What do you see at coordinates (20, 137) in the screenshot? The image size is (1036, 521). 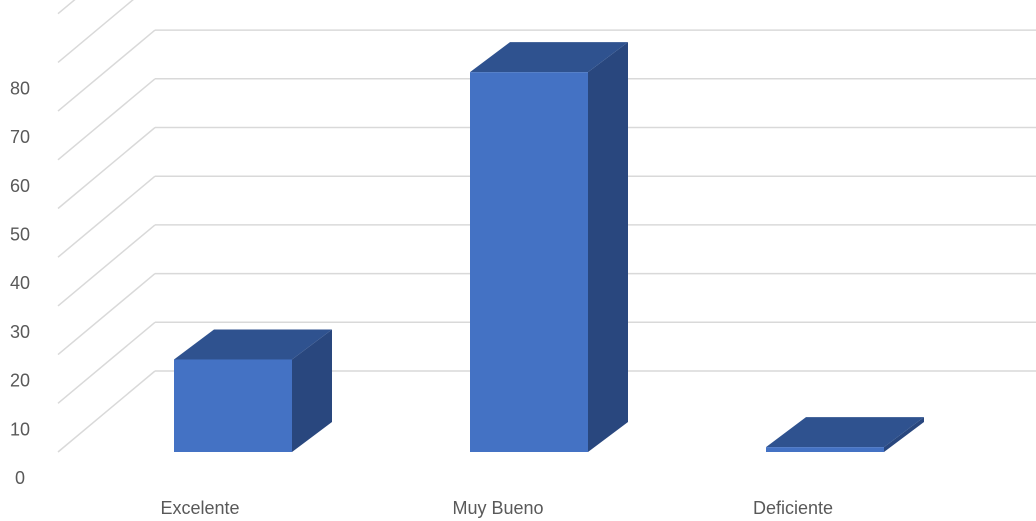 I see `y-tick-label: 70` at bounding box center [20, 137].